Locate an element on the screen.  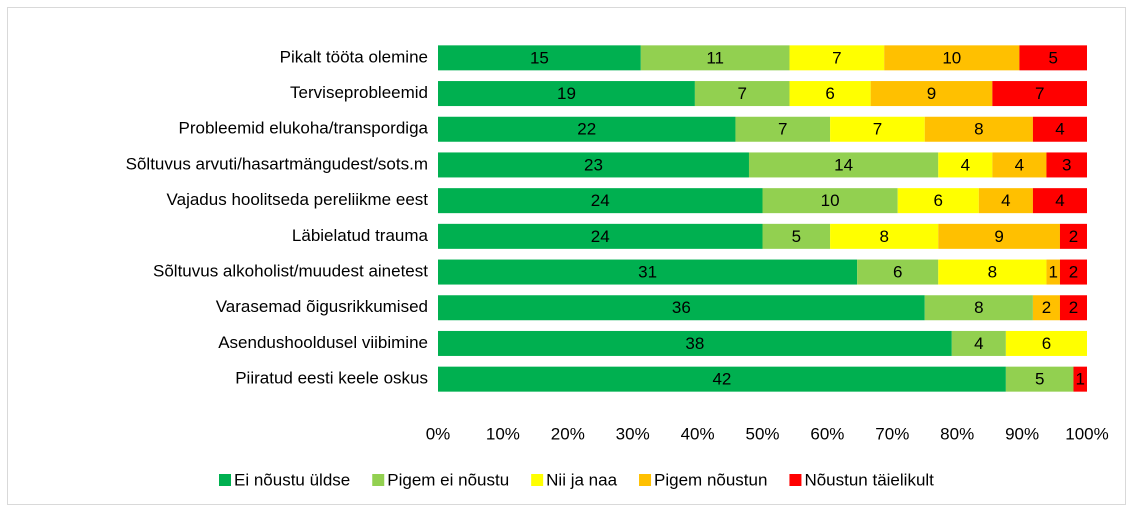
y-tick-label: Sõltuvus arvuti/hasartmängudest/sots.m is located at coordinates (277, 163).